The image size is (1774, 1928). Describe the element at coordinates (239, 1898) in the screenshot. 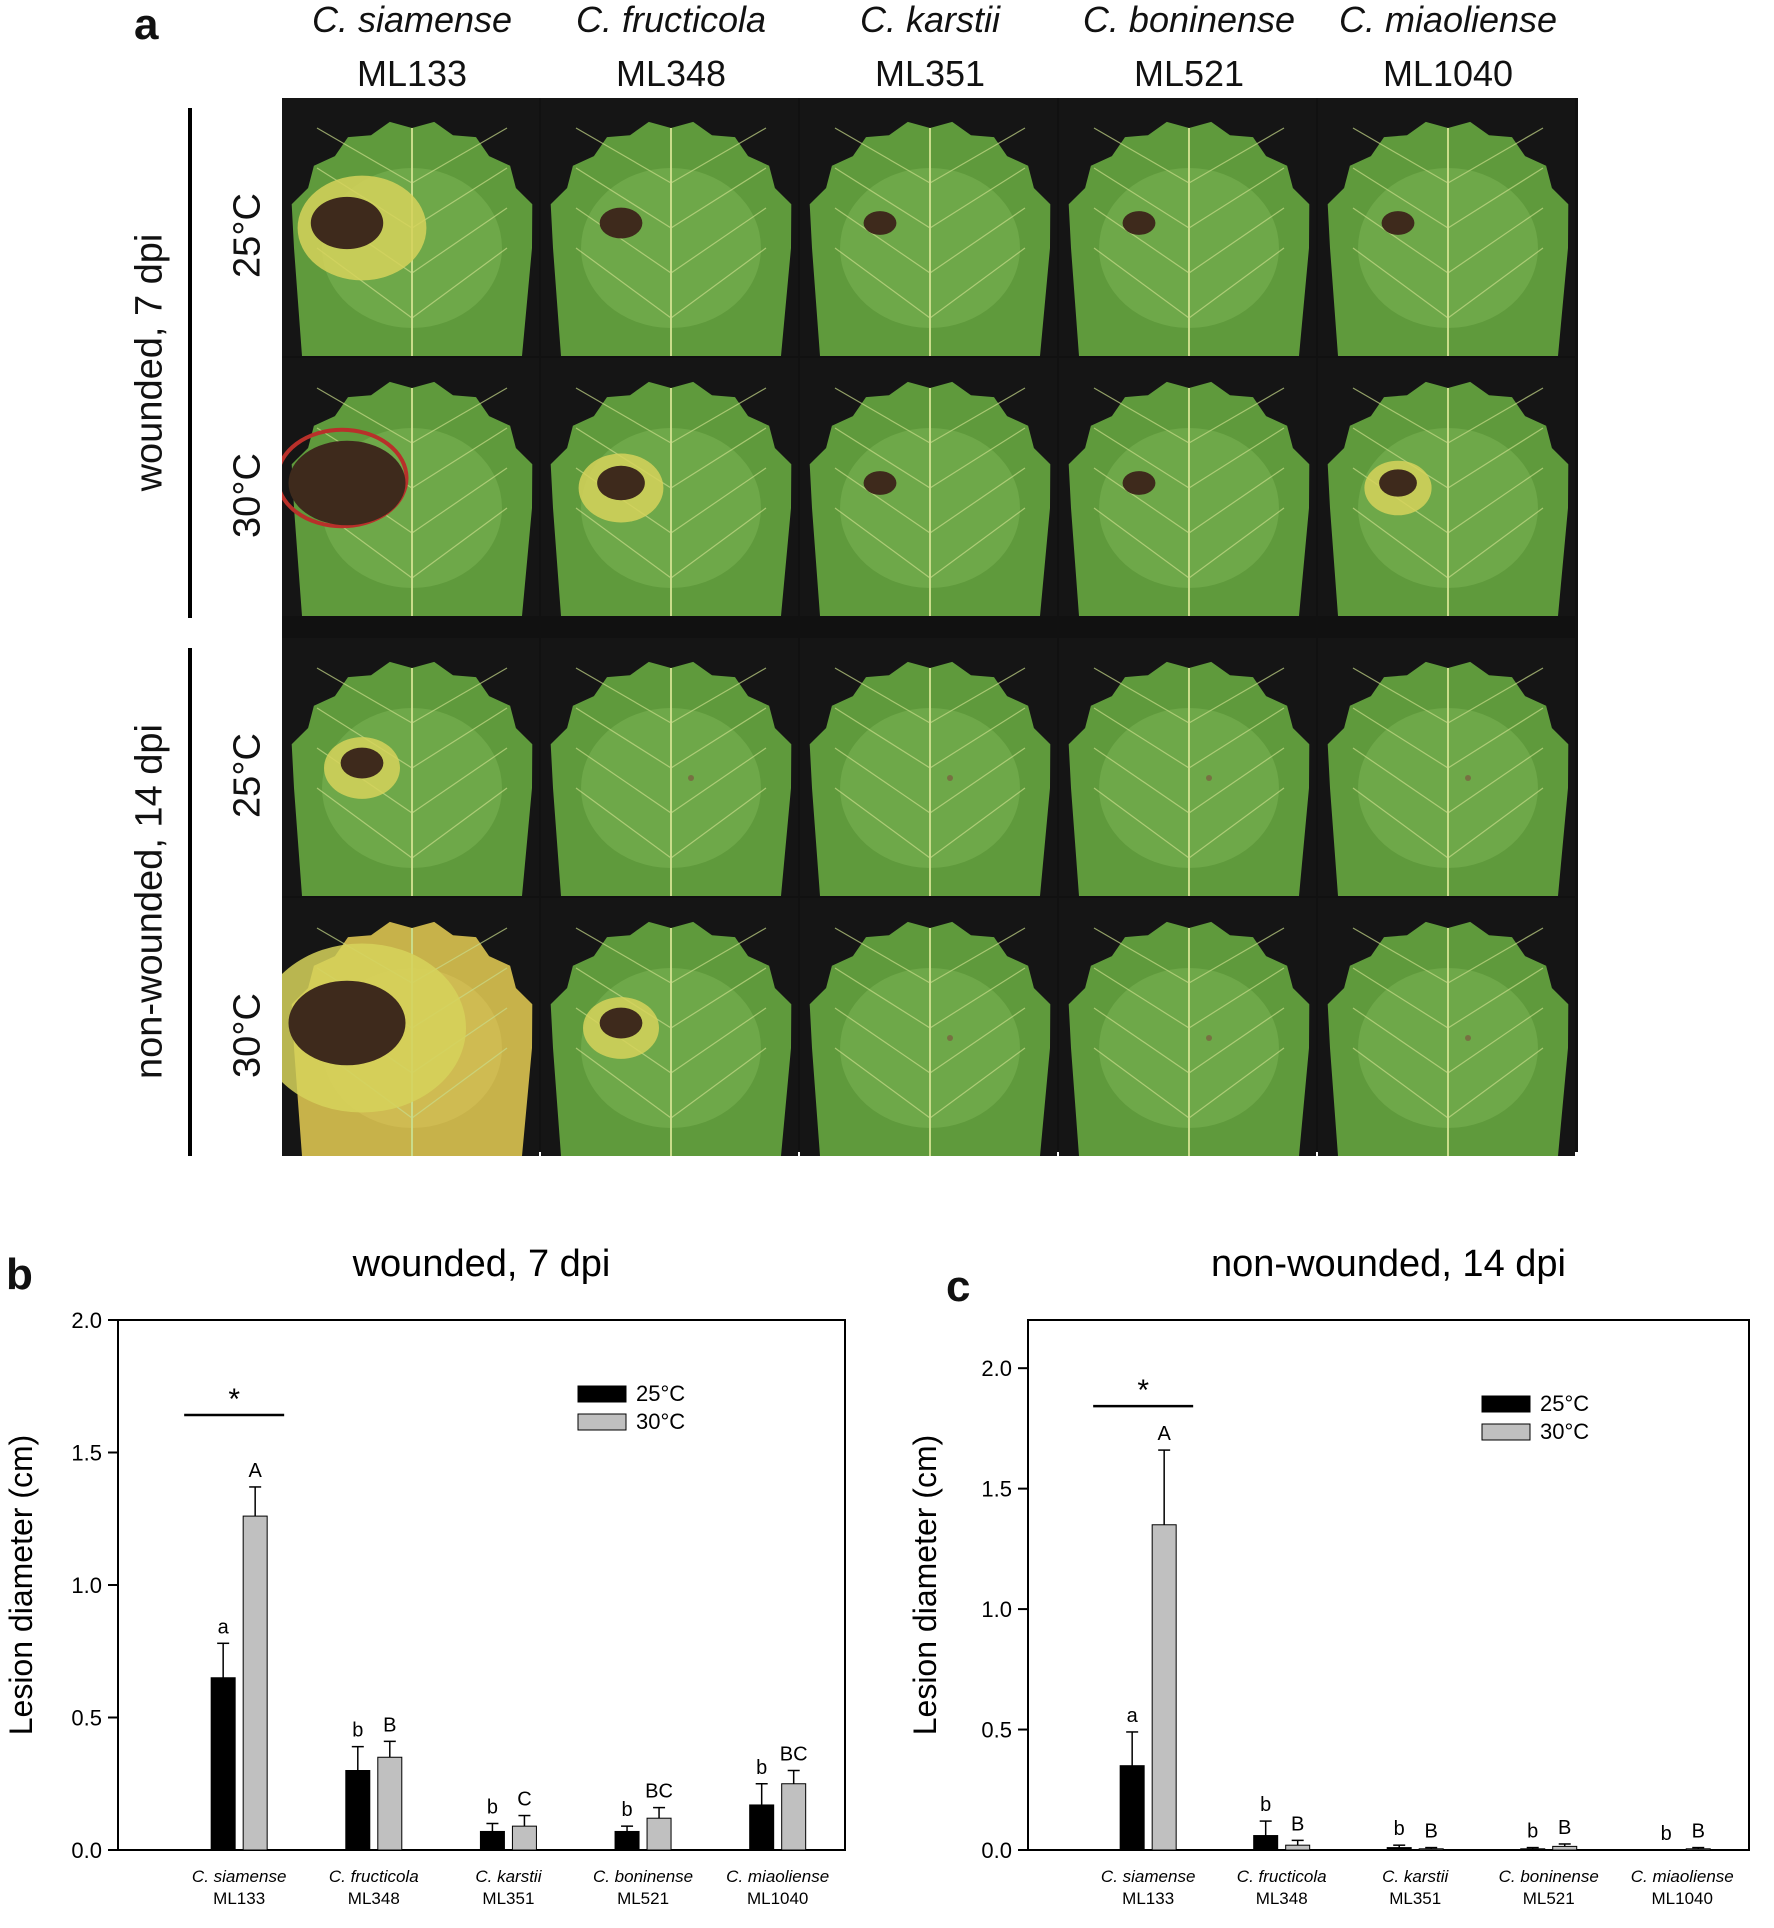

I see `x-tick-label: ML133` at that location.